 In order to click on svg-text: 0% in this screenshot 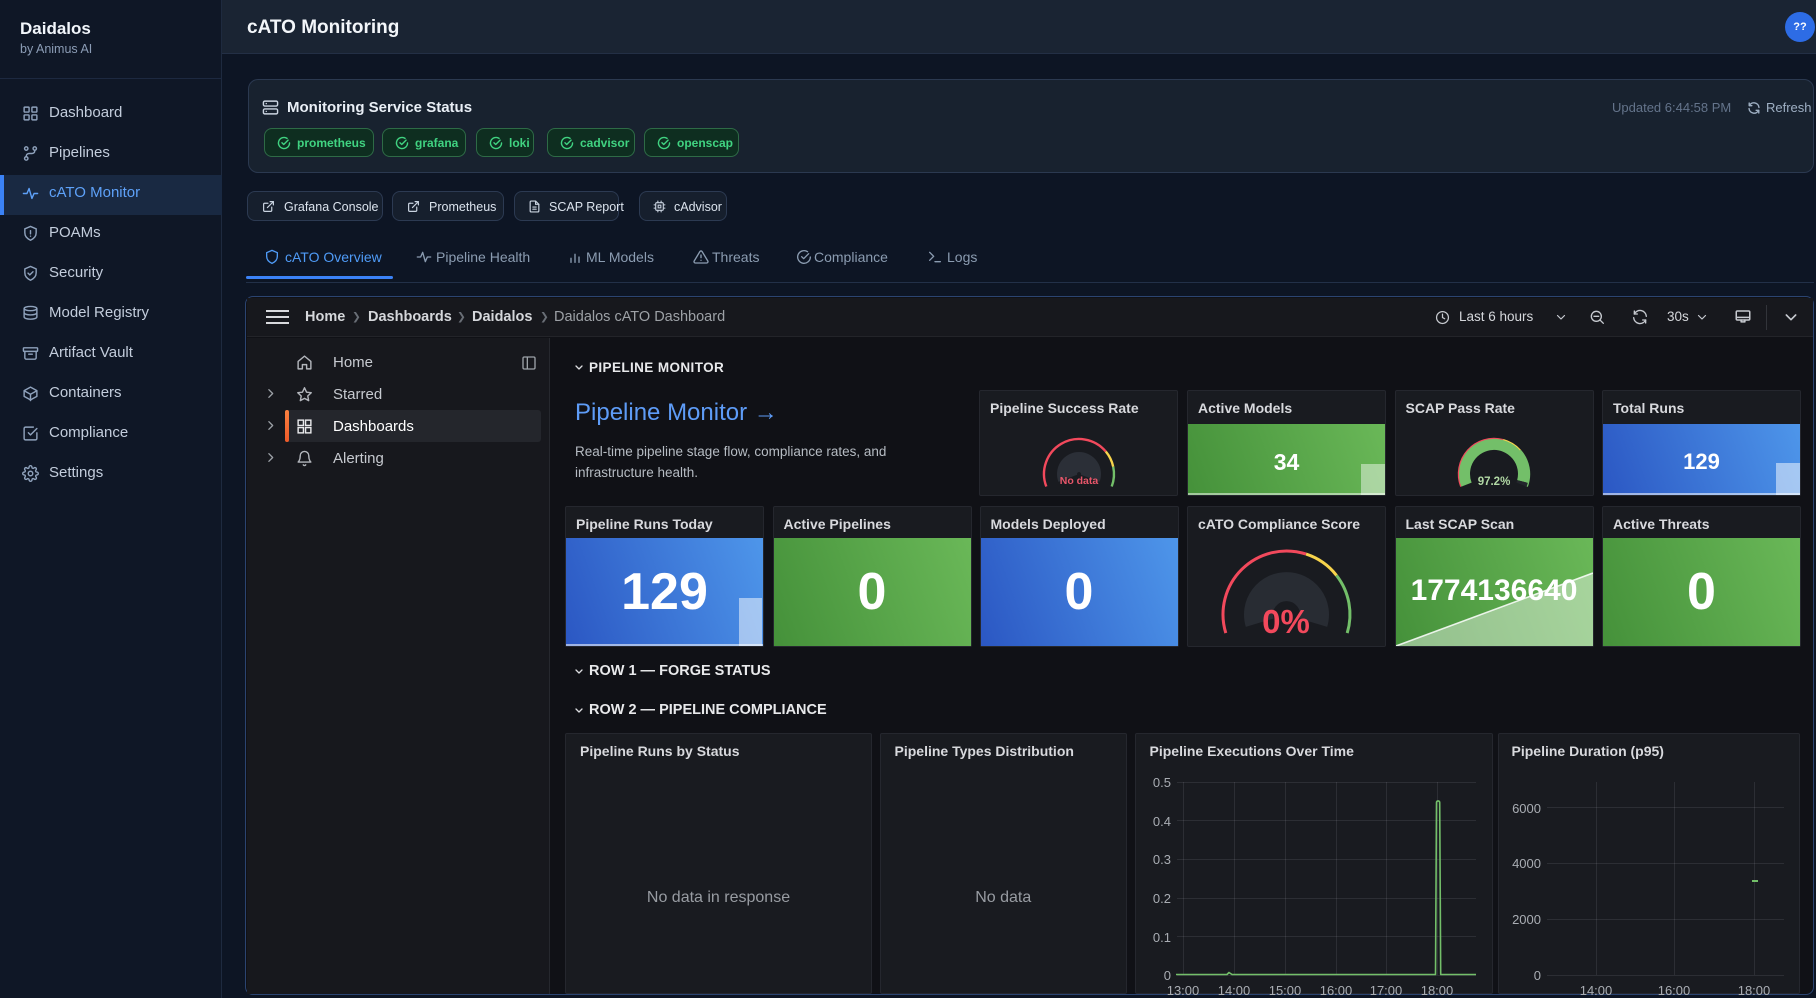, I will do `click(1286, 621)`.